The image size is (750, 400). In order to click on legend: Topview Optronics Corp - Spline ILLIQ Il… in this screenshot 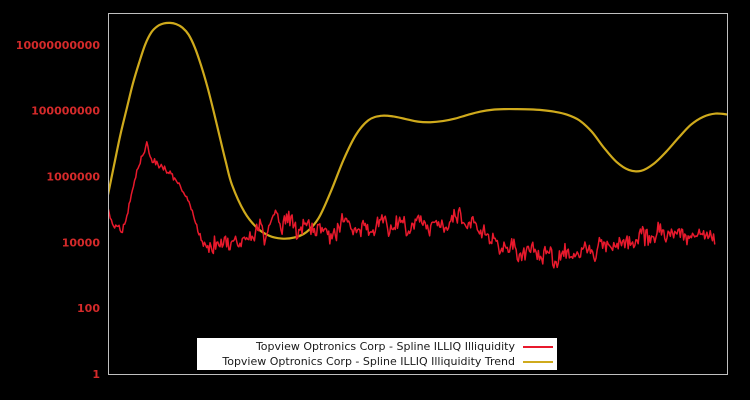, I will do `click(377, 354)`.